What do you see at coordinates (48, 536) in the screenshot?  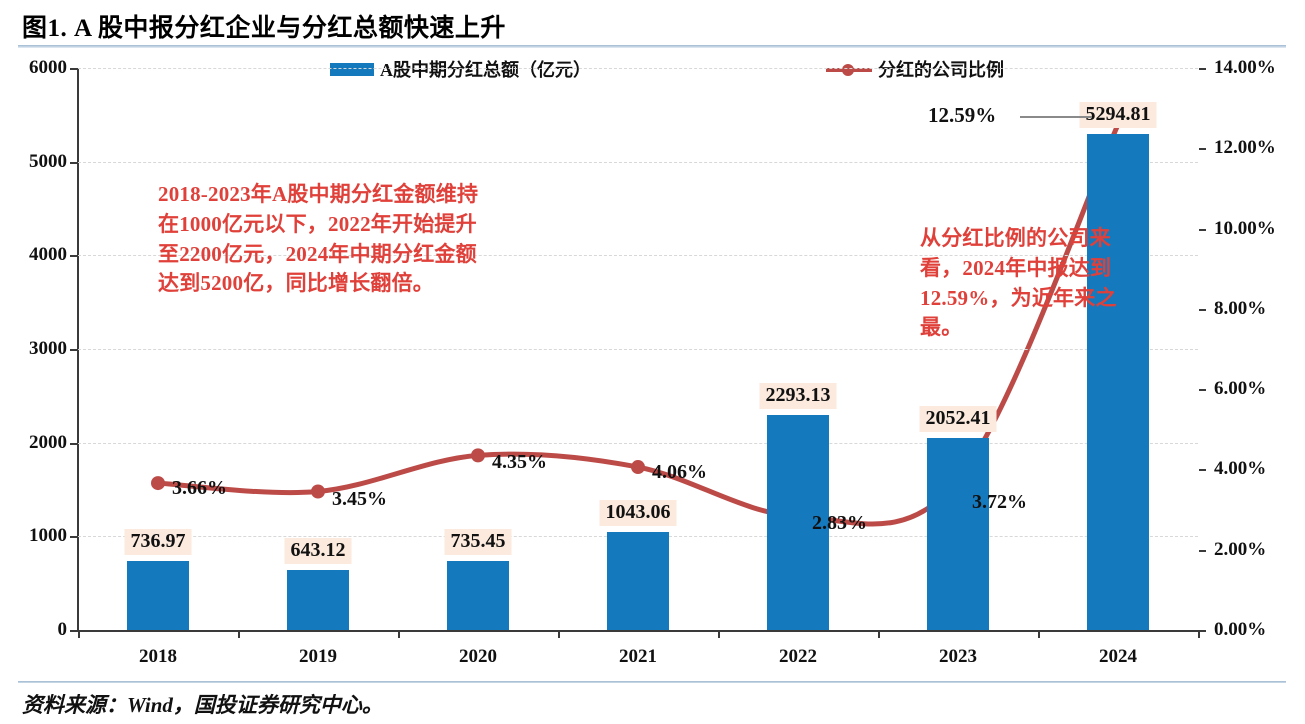 I see `y-axis-left-label: 1000` at bounding box center [48, 536].